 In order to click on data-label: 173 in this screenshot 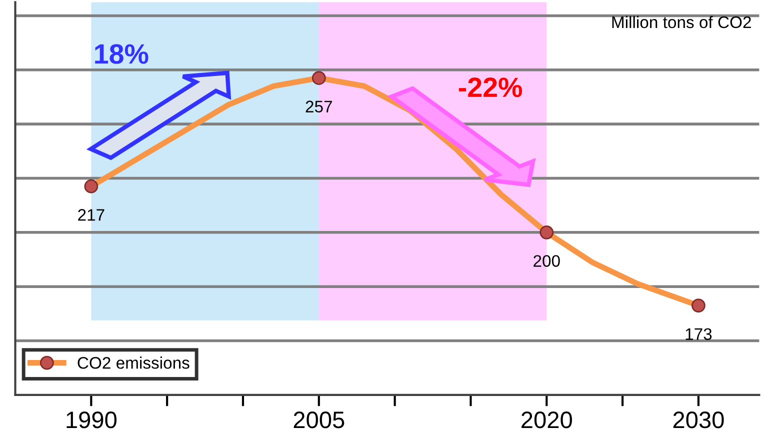, I will do `click(699, 334)`.